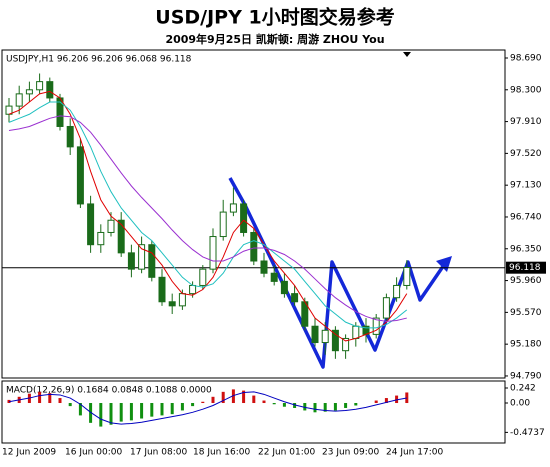 The height and width of the screenshot is (467, 550). Describe the element at coordinates (286, 453) in the screenshot. I see `x-tick-label: 22 Jun 01:00` at that location.